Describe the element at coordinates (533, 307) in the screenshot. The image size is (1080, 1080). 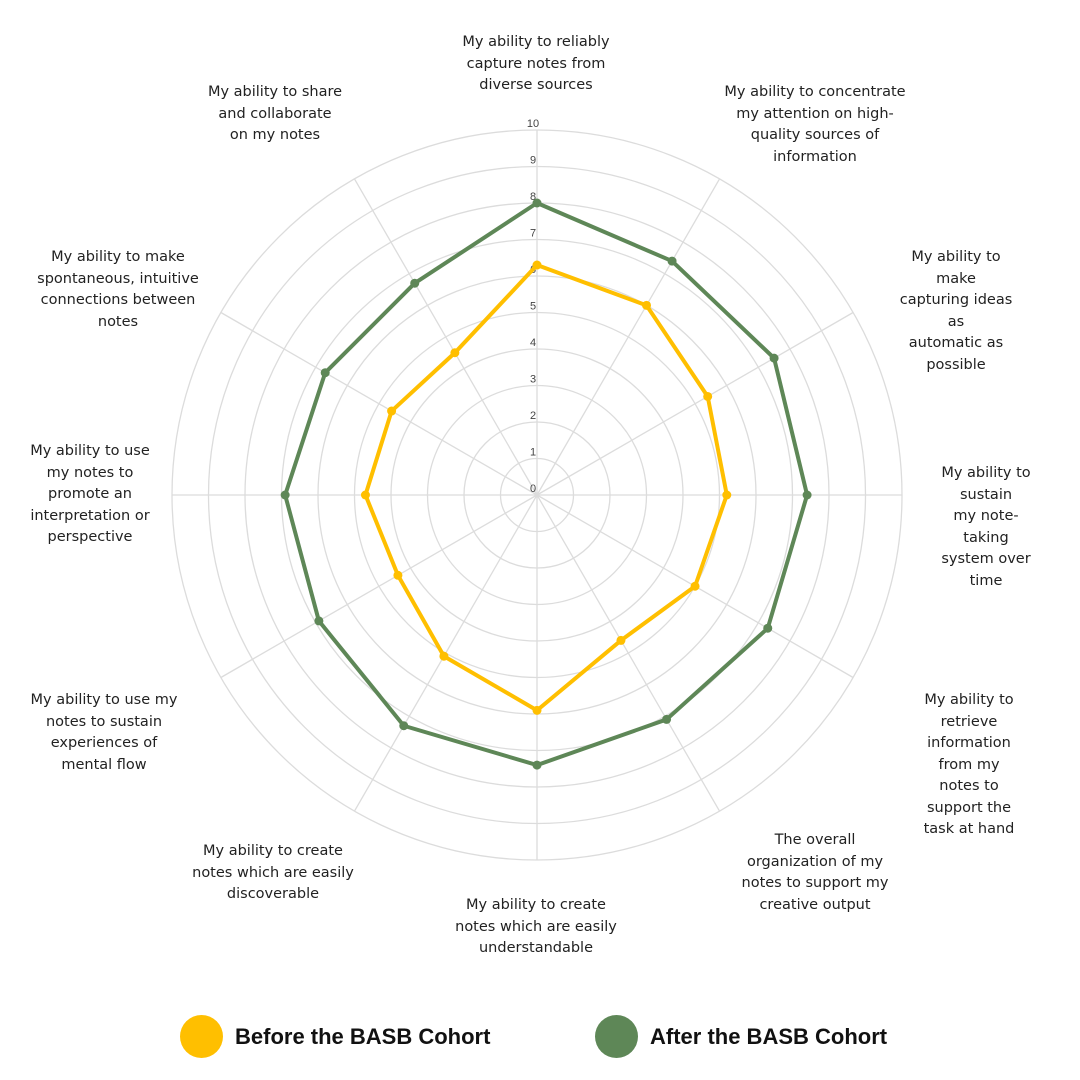
I see `tick-label: 5` at that location.